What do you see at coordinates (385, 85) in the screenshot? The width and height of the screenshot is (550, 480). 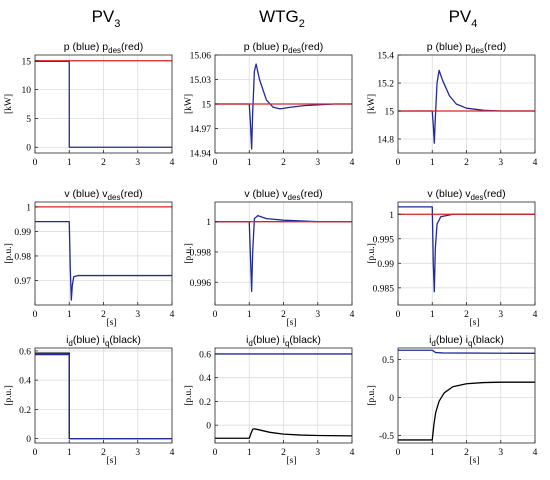 I see `y-tick-label: 15.2` at bounding box center [385, 85].